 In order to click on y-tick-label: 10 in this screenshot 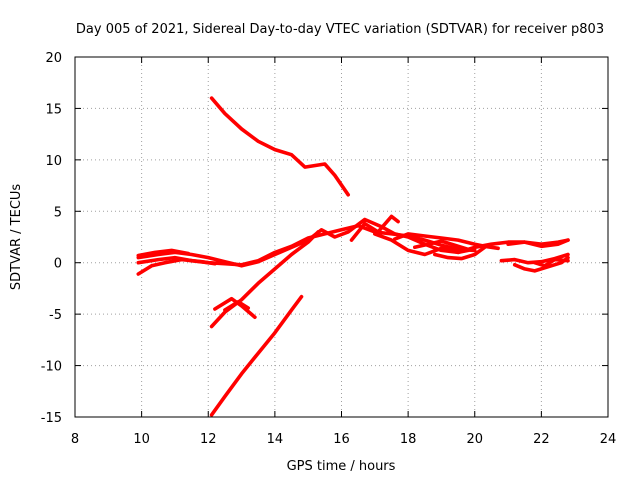, I will do `click(53, 161)`.